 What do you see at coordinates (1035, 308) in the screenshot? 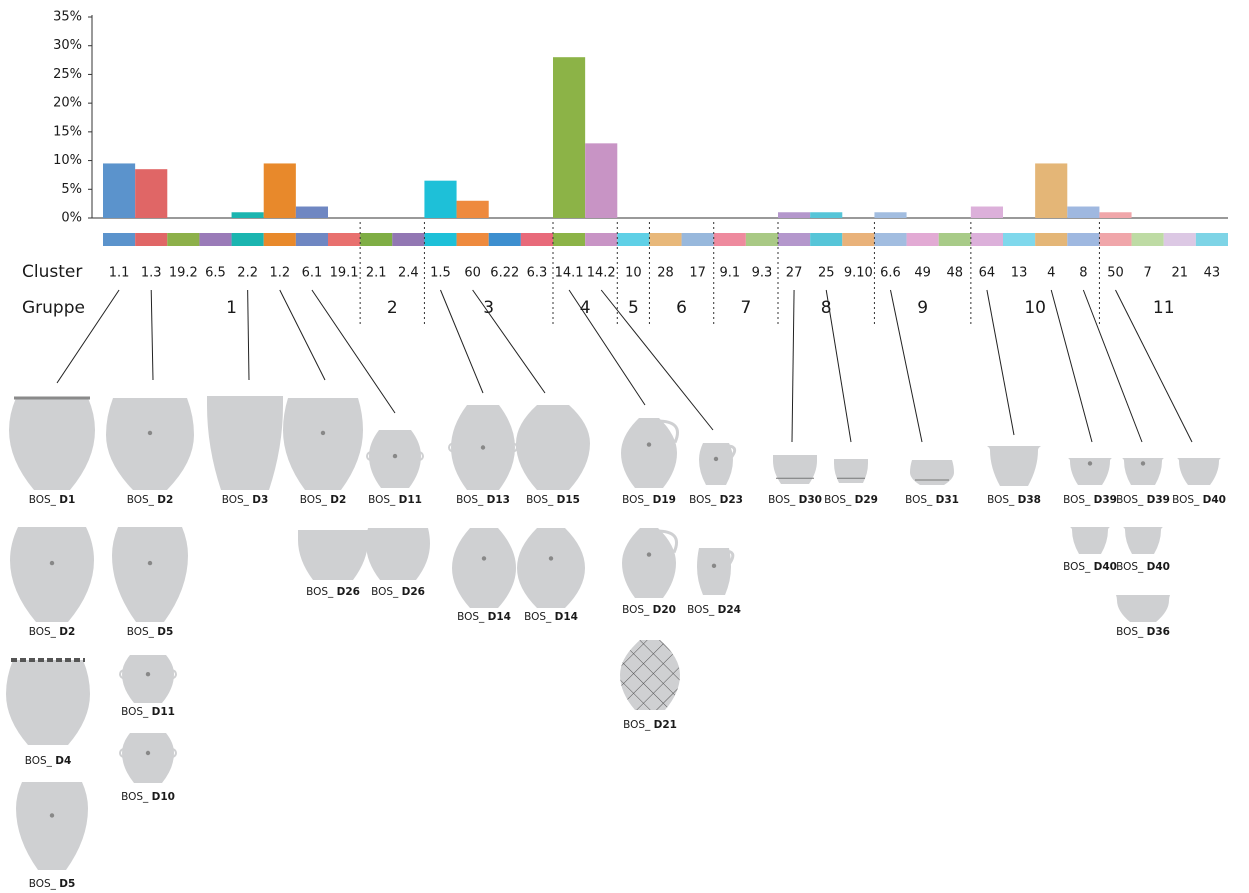
I see `group-label: 10` at bounding box center [1035, 308].